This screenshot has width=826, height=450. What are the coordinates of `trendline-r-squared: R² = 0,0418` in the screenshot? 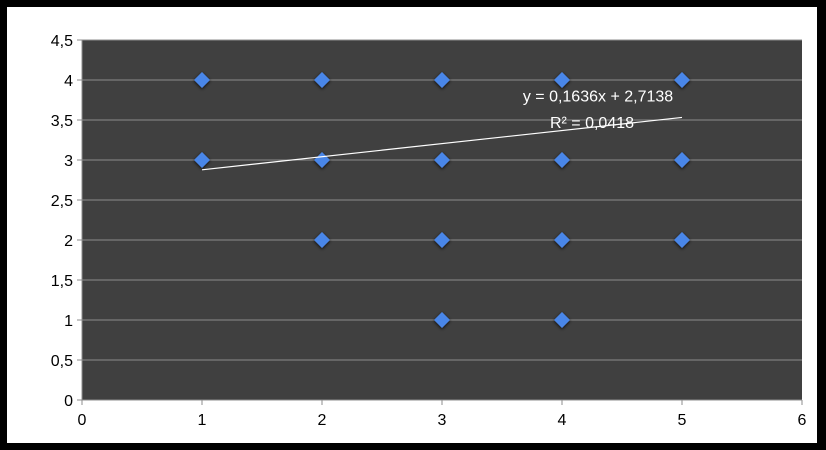 It's located at (592, 123).